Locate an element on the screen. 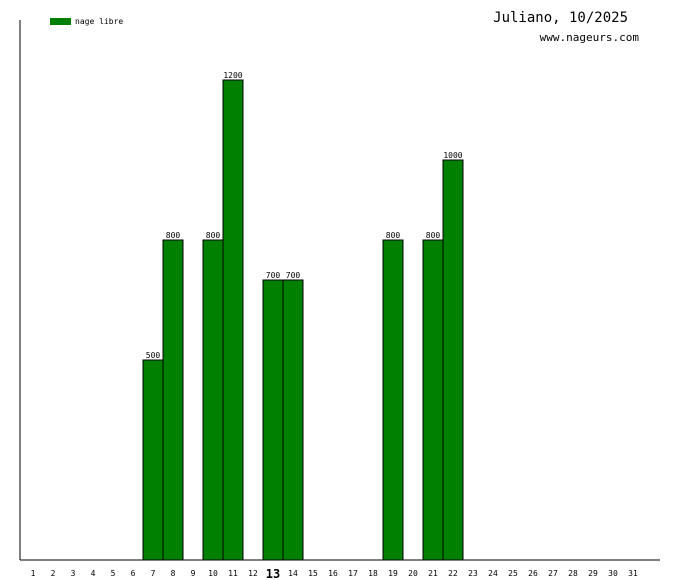 The image size is (680, 580). x-tick-label-29: 29 is located at coordinates (593, 573).